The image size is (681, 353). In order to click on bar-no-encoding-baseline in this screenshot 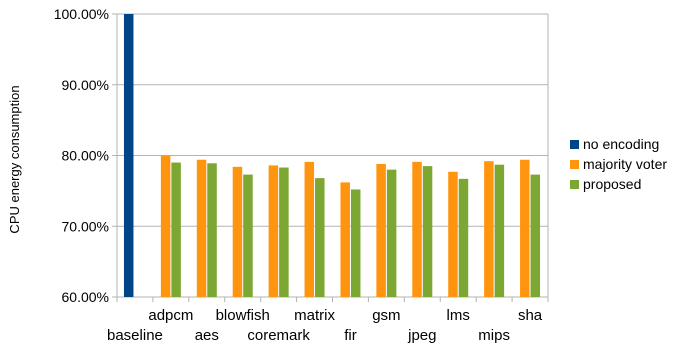, I will do `click(128, 155)`.